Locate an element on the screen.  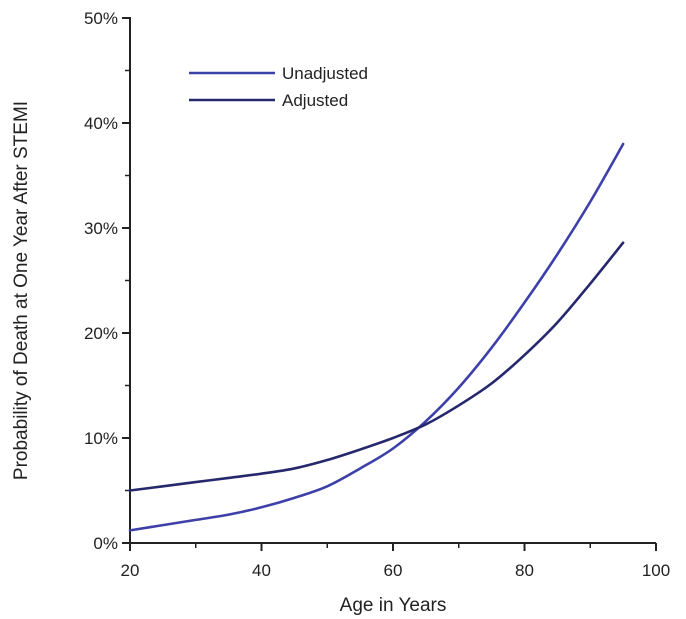
y-tick-label: 50% is located at coordinates (101, 18).